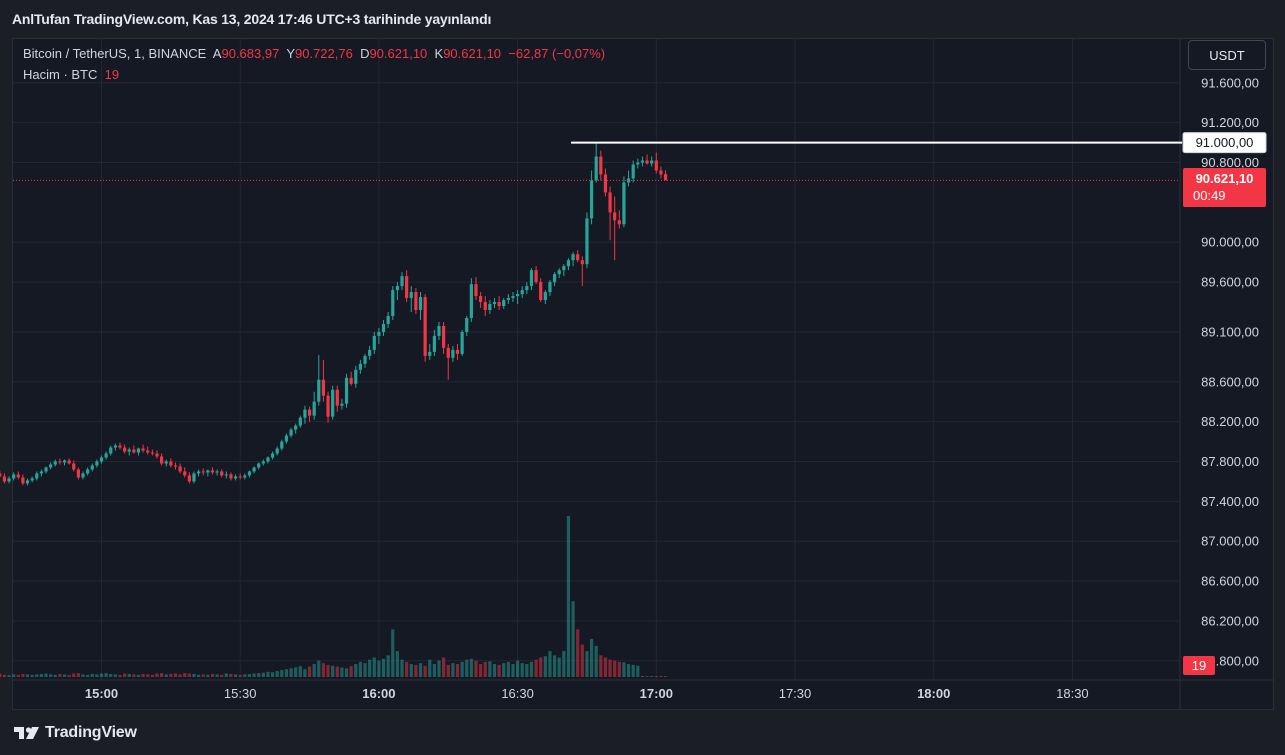 The width and height of the screenshot is (1285, 755). What do you see at coordinates (217, 53) in the screenshot?
I see `open-label: A` at bounding box center [217, 53].